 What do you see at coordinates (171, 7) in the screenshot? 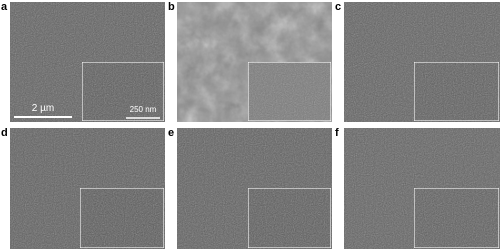
I see `panel-label: b` at bounding box center [171, 7].